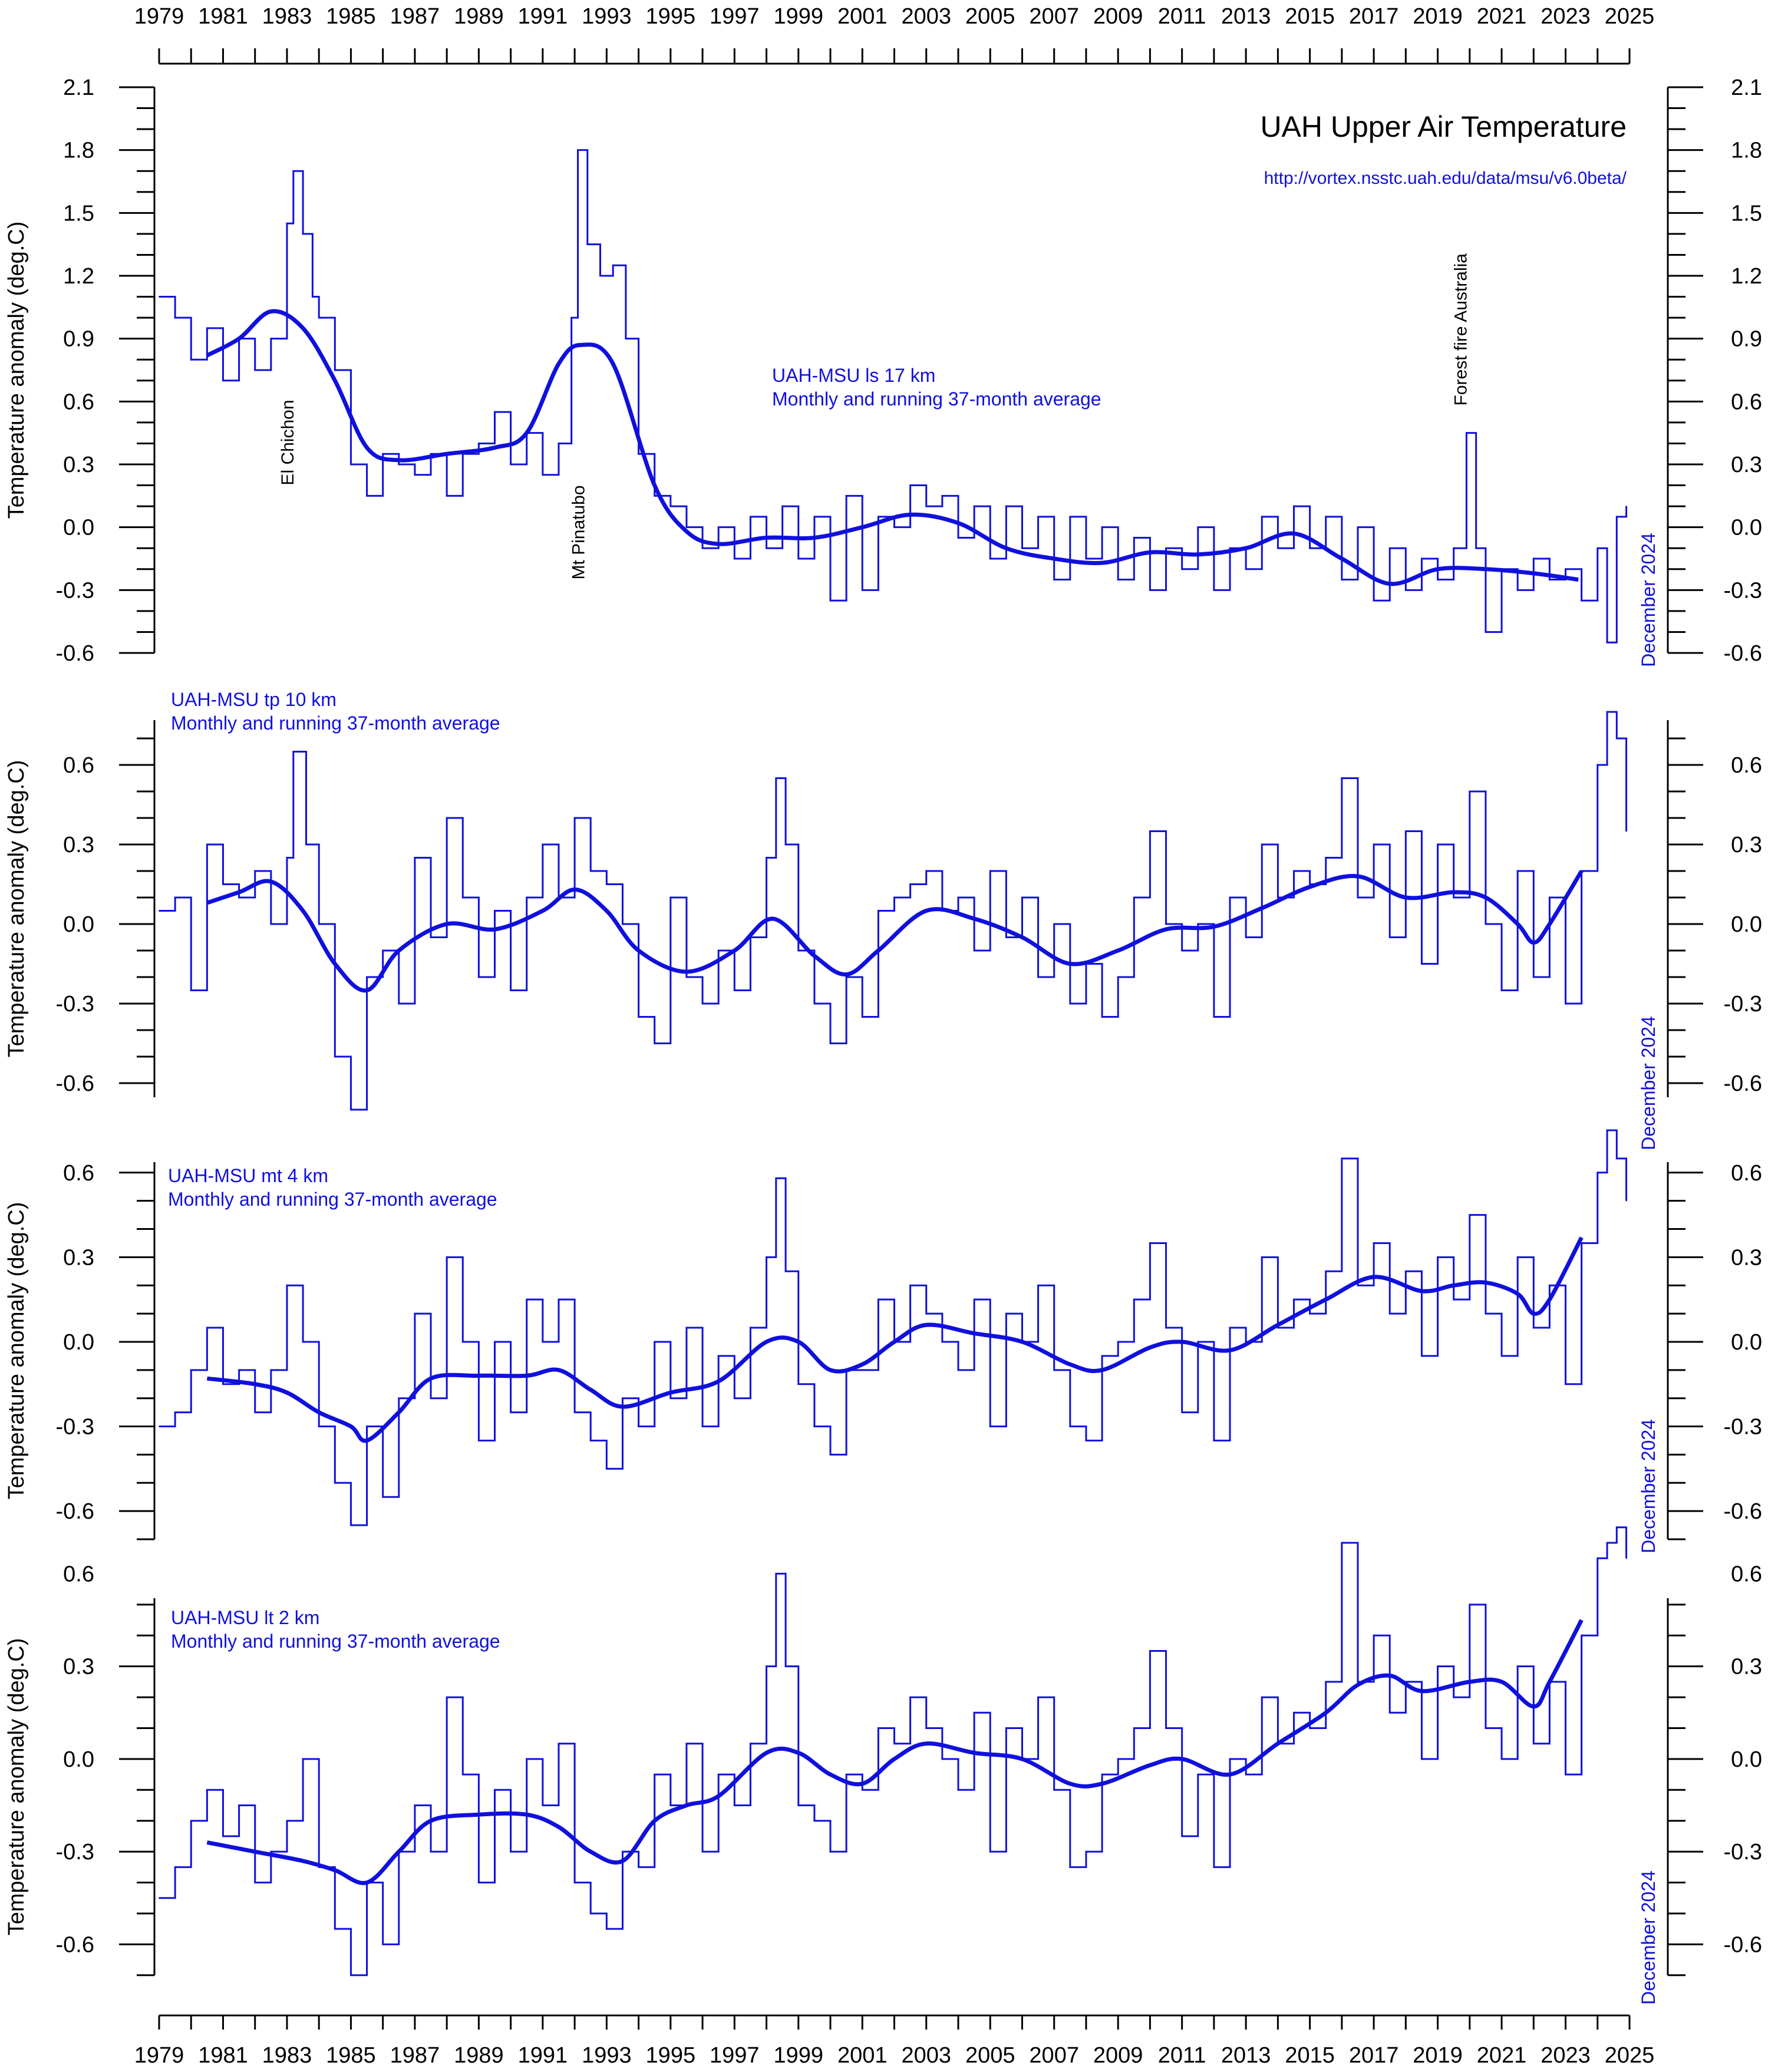  Describe the element at coordinates (332, 1199) in the screenshot. I see `legend-entry: Monthly and running 37-month average` at that location.